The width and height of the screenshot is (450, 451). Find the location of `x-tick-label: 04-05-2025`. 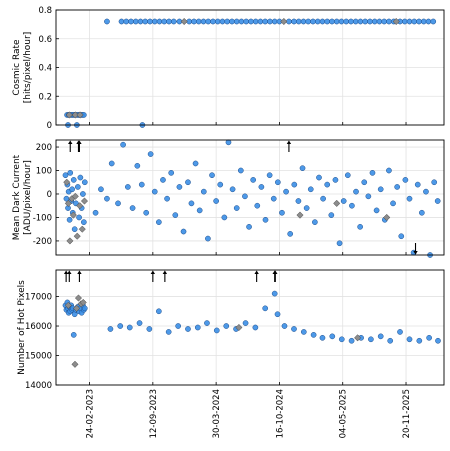

x-tick-label: 04-05-2025 is located at coordinates (344, 413).